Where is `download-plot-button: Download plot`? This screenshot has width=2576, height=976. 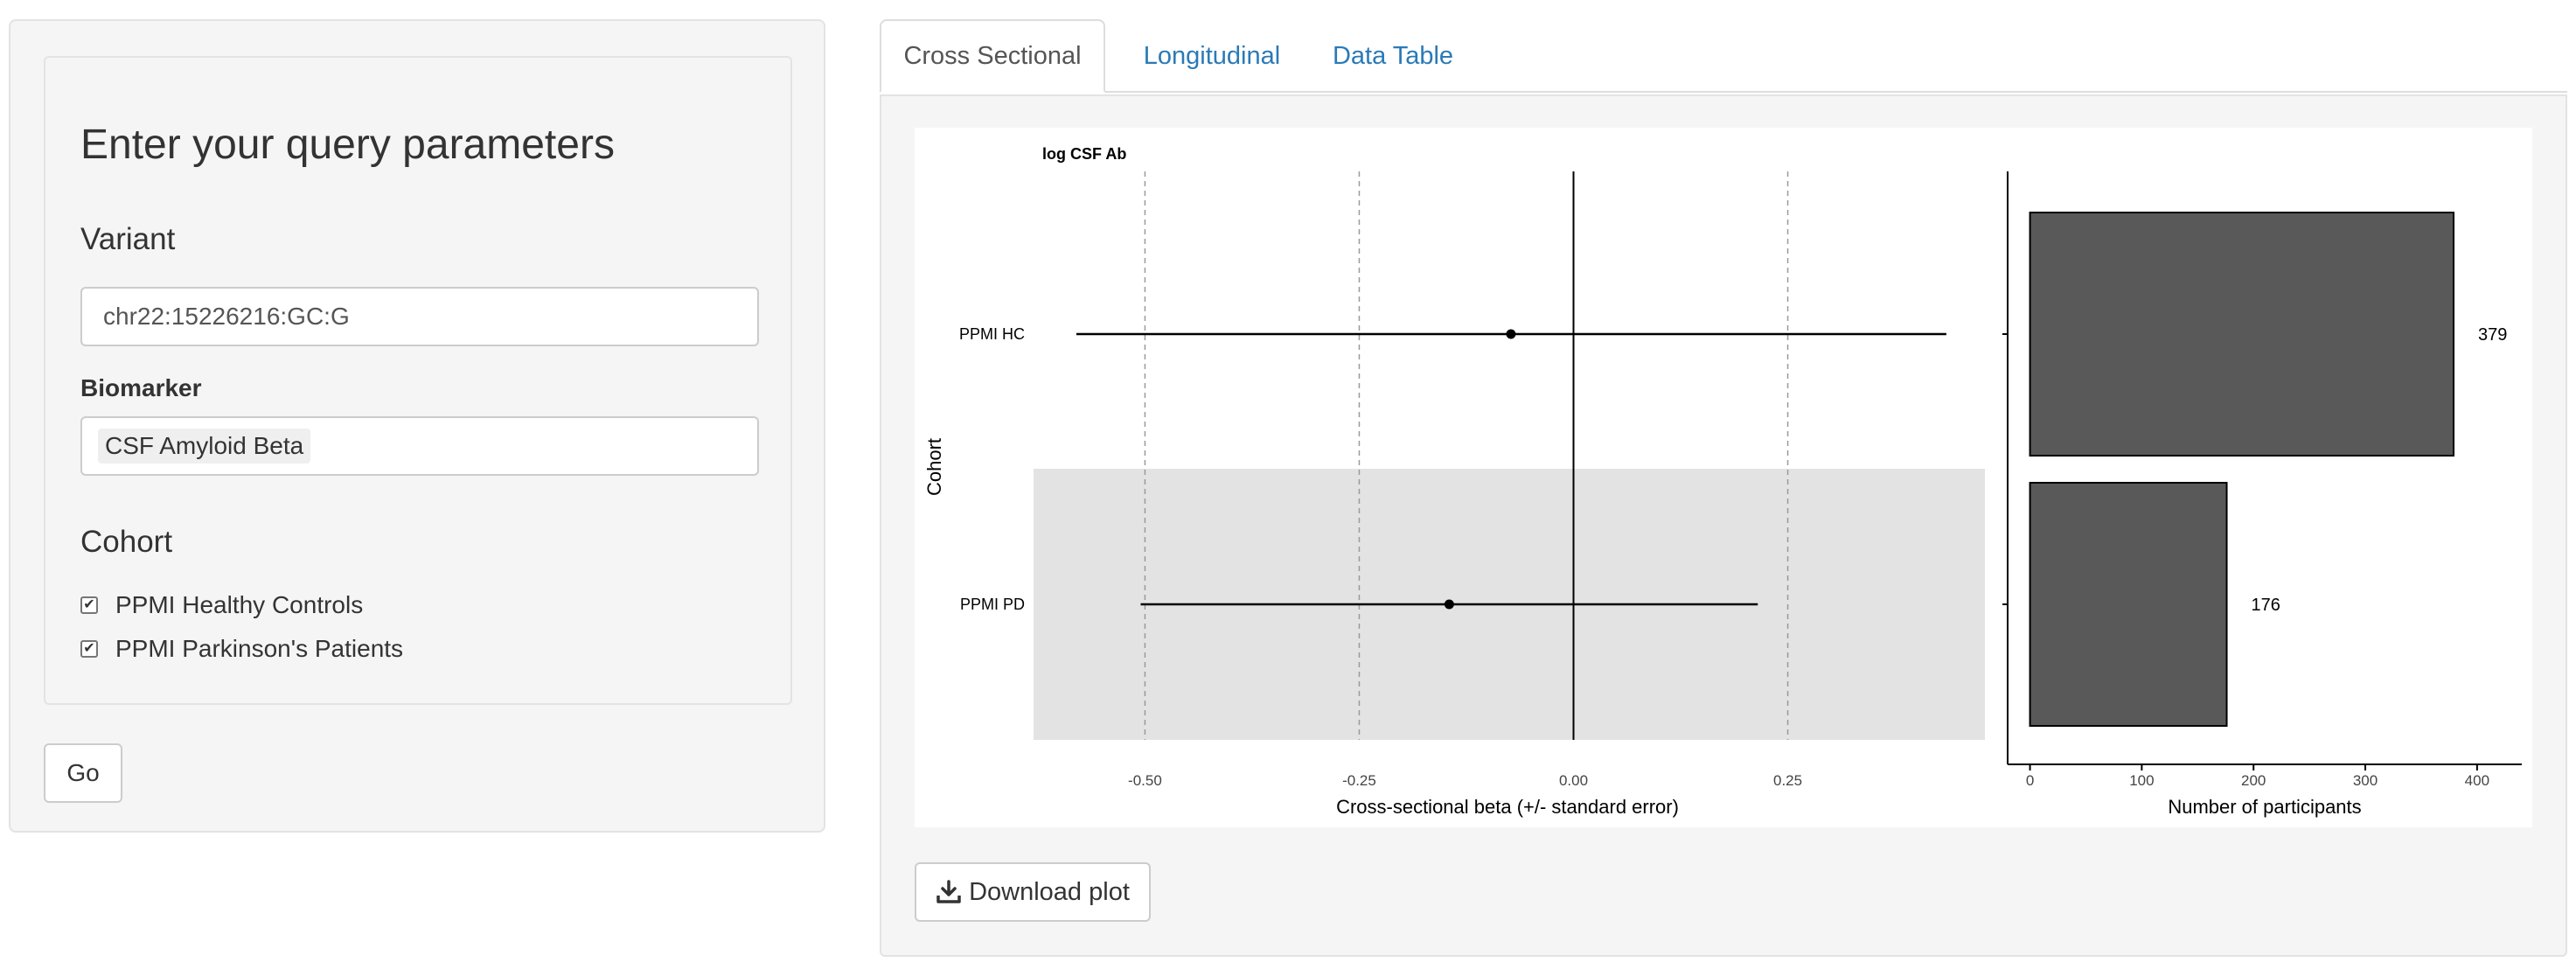
download-plot-button: Download plot is located at coordinates (1033, 892).